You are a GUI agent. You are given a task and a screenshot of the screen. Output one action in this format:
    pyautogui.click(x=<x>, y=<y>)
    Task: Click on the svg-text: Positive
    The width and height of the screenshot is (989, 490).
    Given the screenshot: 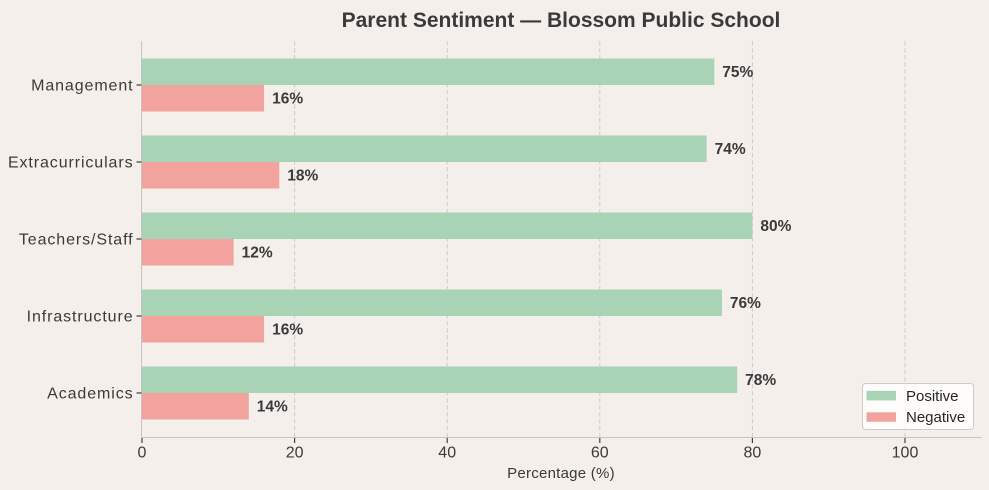 What is the action you would take?
    pyautogui.click(x=932, y=396)
    